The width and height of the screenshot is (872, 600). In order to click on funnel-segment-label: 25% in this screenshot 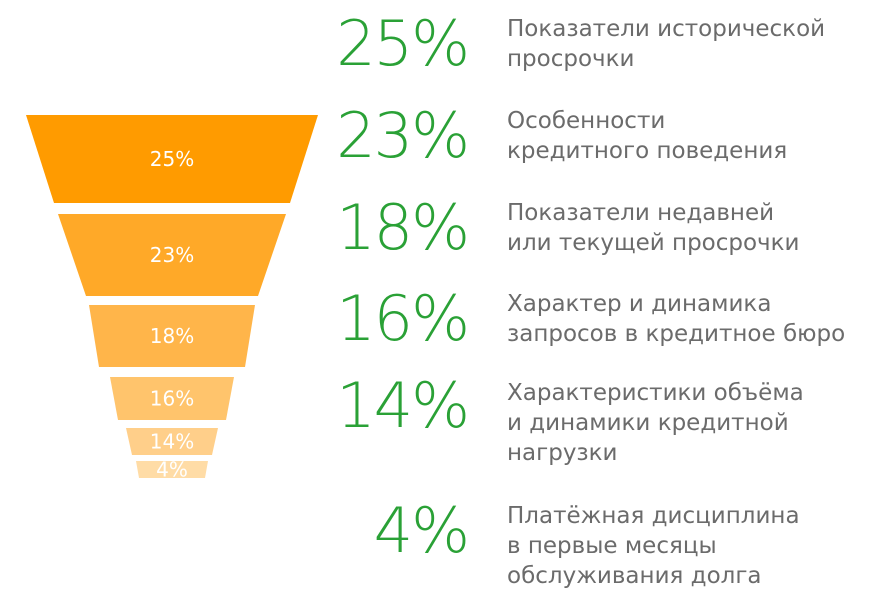, I will do `click(172, 159)`.